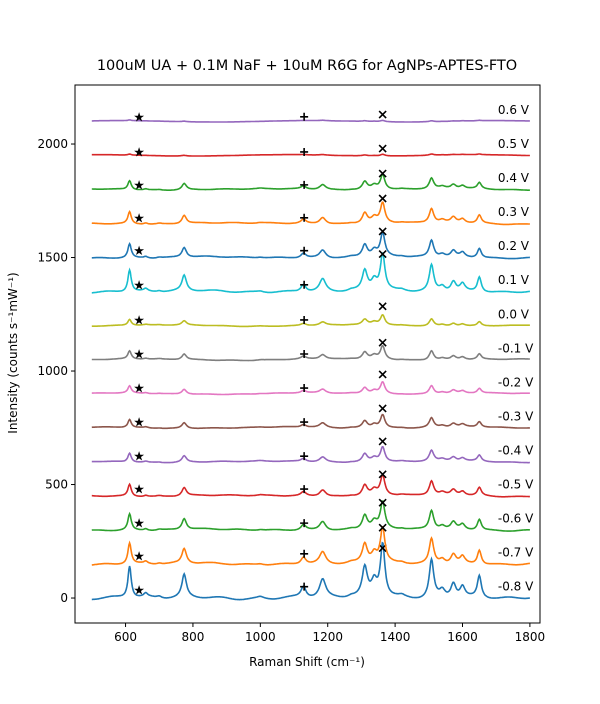 This screenshot has height=704, width=600. I want to click on series-voltage-label: -0.3 V, so click(516, 416).